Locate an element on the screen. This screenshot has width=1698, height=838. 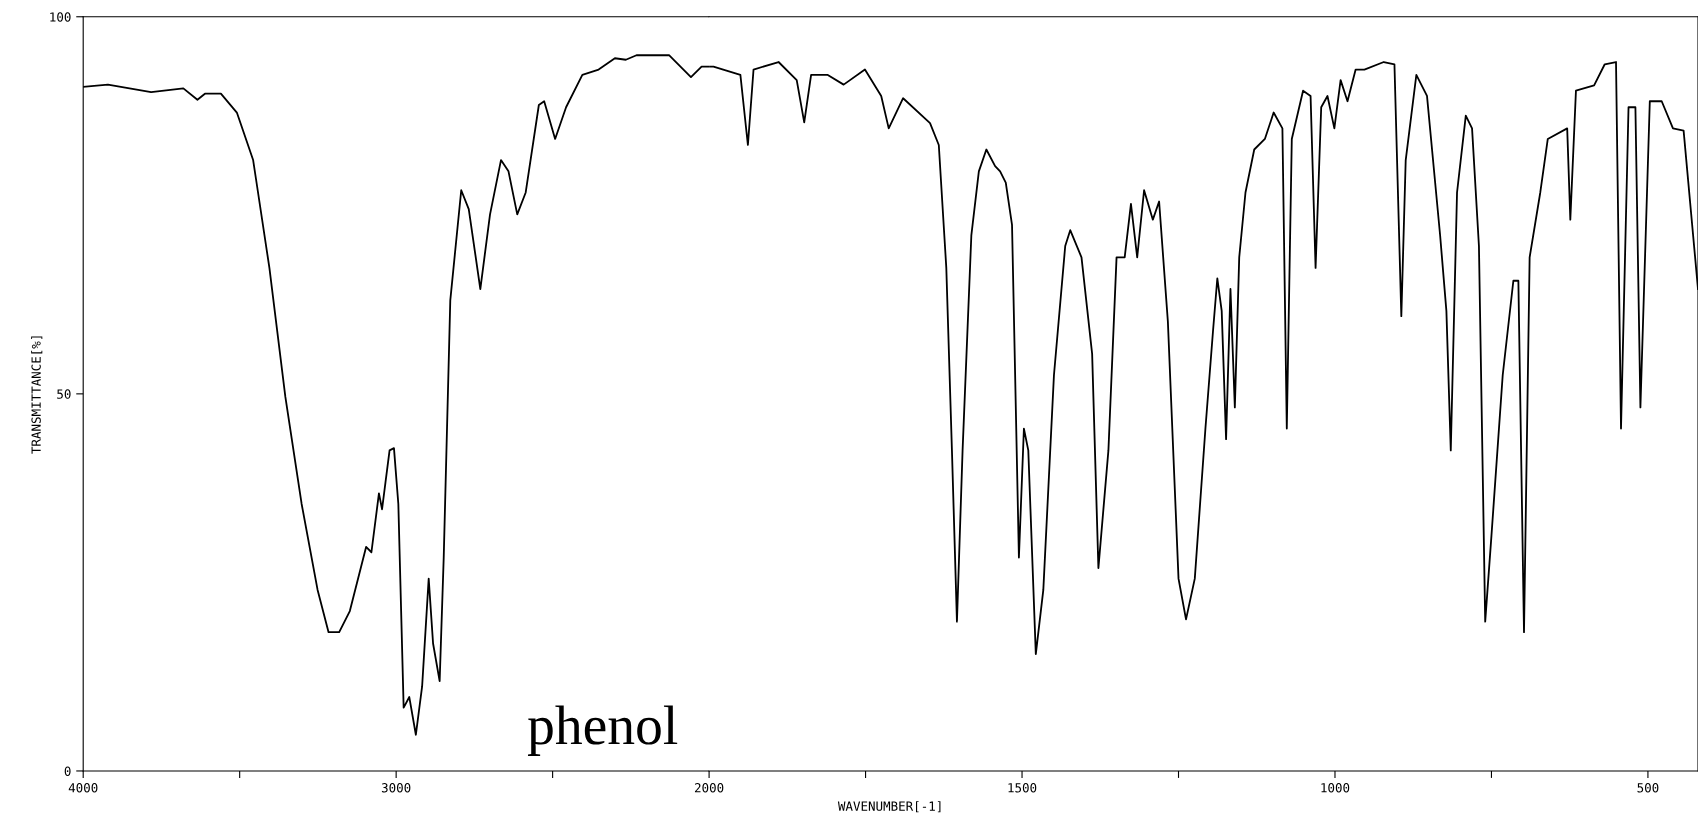
x-tick-label: 4000 is located at coordinates (83, 788).